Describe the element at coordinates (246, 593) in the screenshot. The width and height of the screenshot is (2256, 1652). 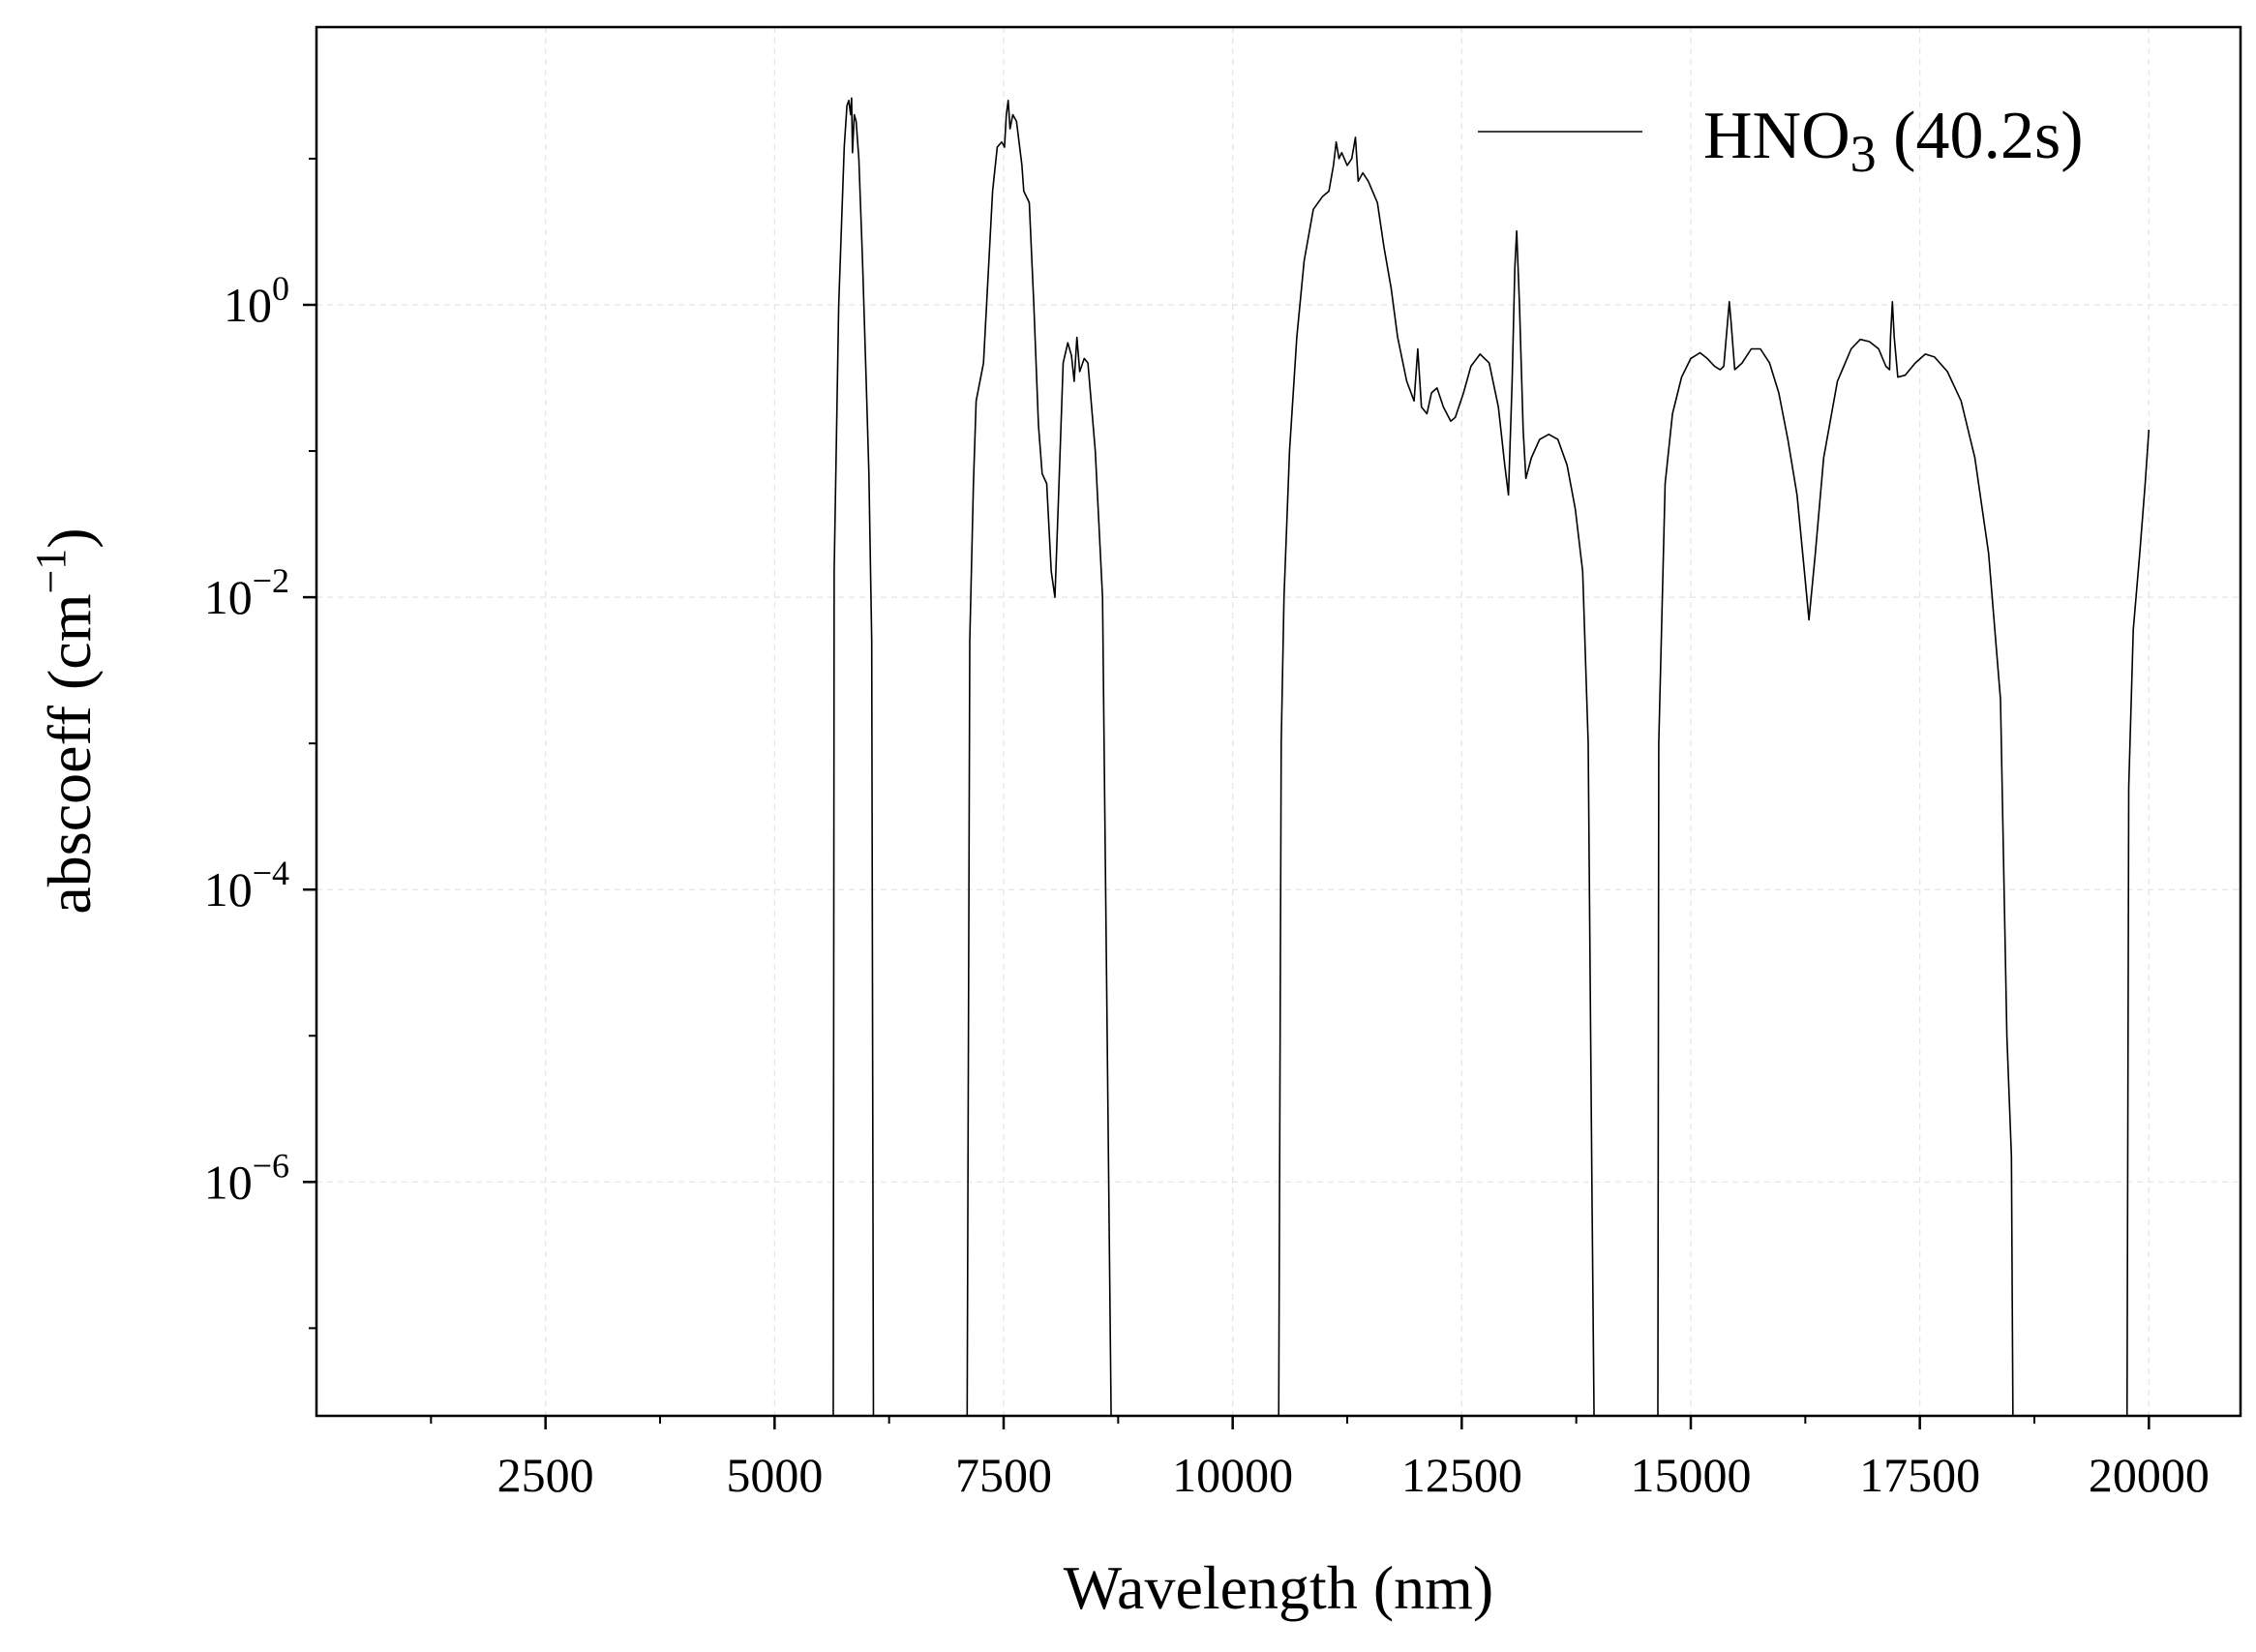
I see `y-tick-label: 10⁻²` at that location.